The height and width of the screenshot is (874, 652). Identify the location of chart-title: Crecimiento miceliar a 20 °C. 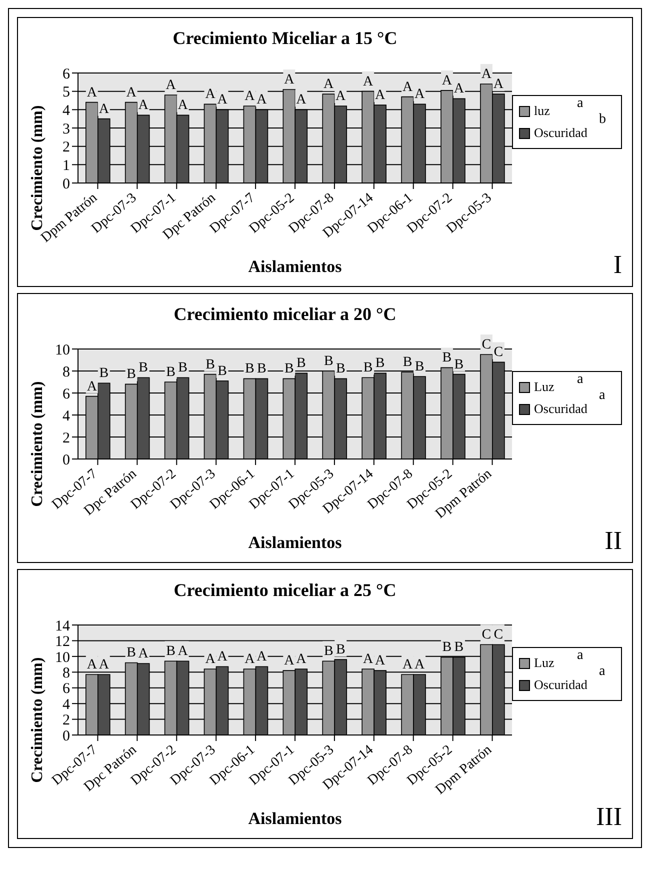
(285, 314).